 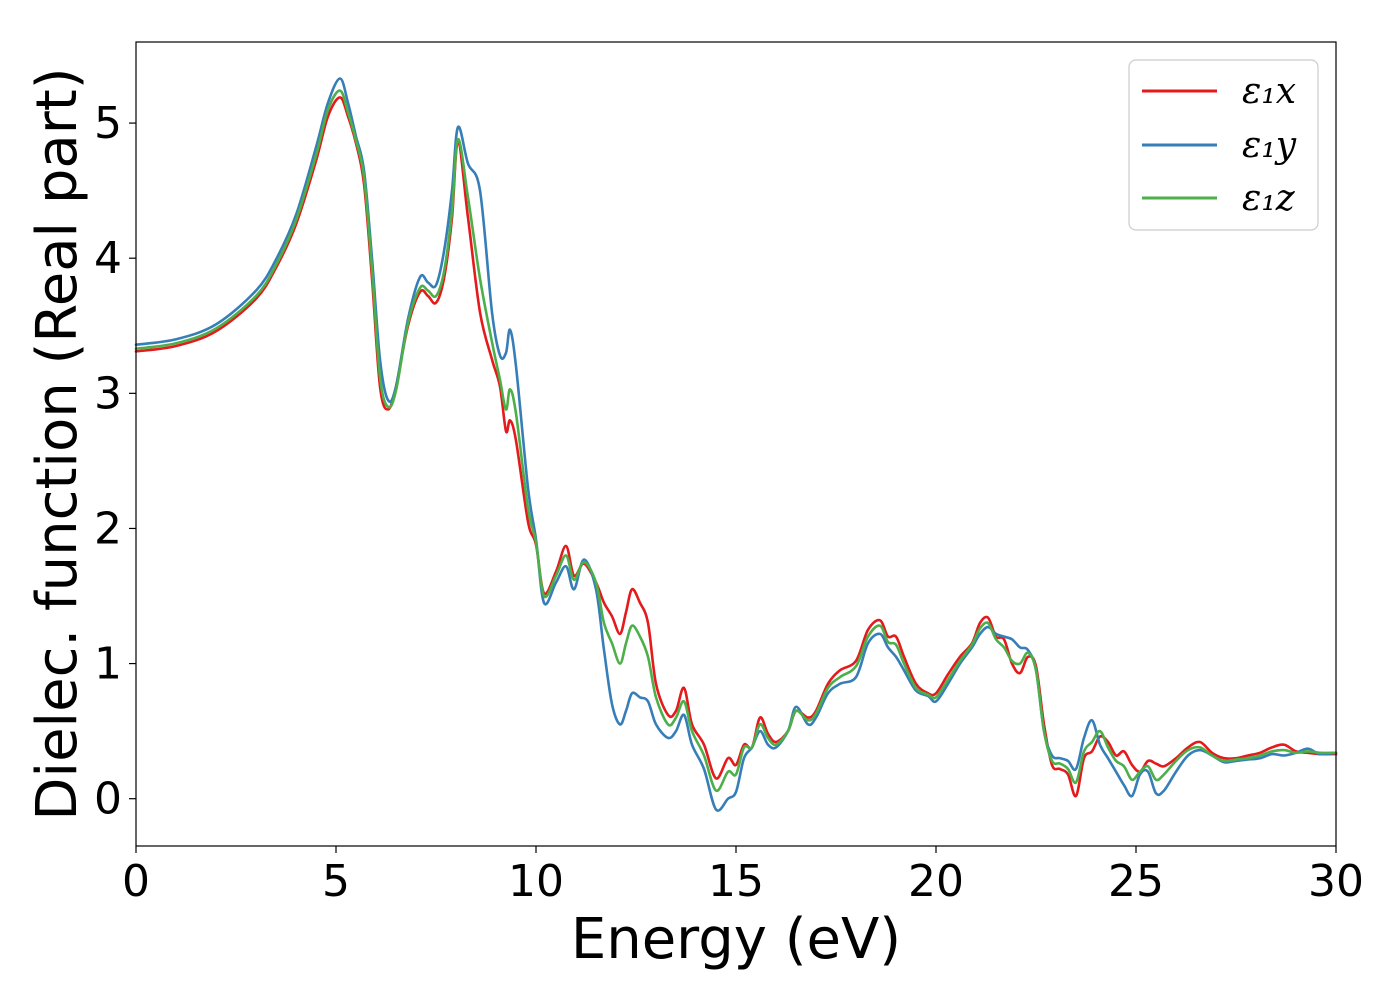 I want to click on x-tick-label: 15, so click(x=736, y=881).